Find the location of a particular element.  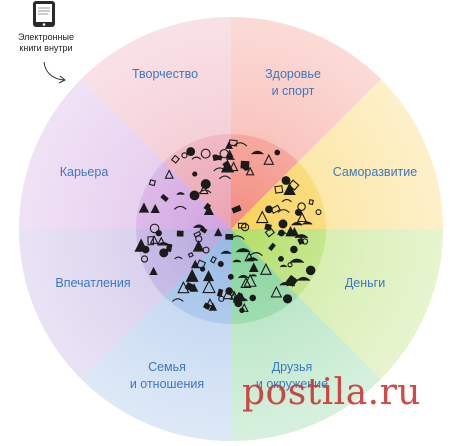

ebooks-caption: Электронные книги внутри is located at coordinates (46, 43).